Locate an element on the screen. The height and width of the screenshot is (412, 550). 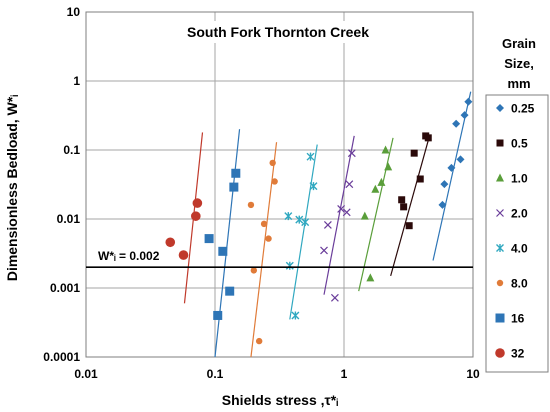
y-axis-ticks: 0.0001 0.001 0.01 0.1 1 10 is located at coordinates (61, 184).